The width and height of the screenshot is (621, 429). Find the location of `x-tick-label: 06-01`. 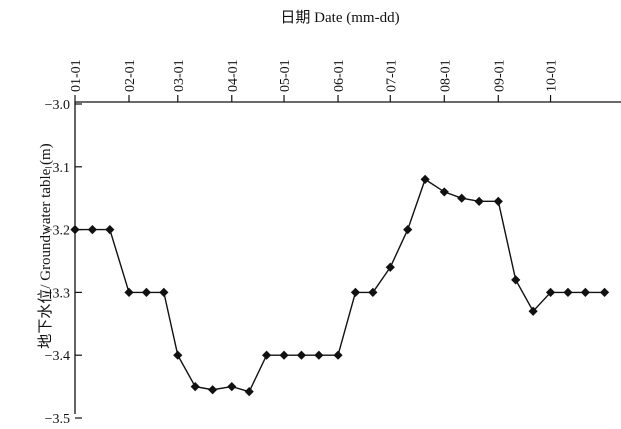

x-tick-label: 06-01 is located at coordinates (339, 75).